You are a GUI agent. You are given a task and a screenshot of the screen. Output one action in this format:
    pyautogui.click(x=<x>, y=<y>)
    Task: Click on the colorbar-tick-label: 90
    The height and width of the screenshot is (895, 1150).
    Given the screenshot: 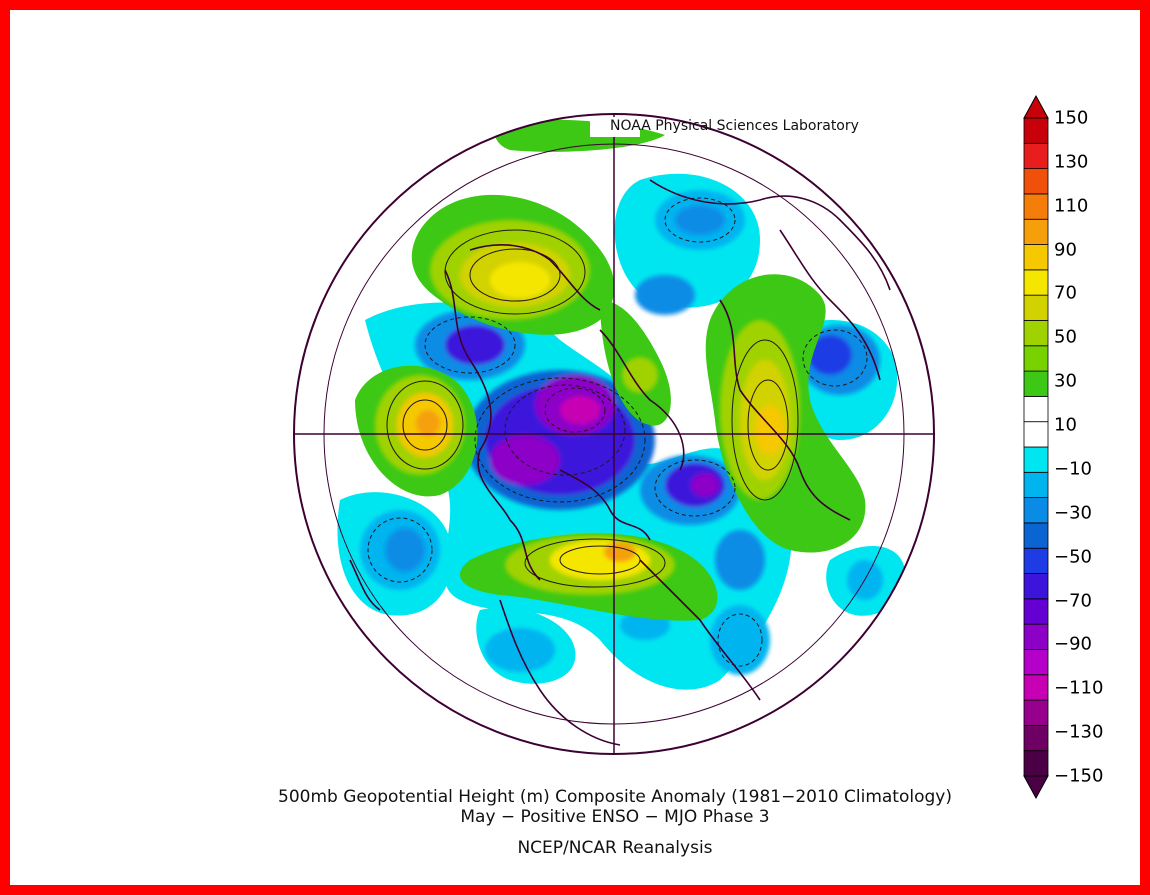 What is the action you would take?
    pyautogui.click(x=1065, y=250)
    